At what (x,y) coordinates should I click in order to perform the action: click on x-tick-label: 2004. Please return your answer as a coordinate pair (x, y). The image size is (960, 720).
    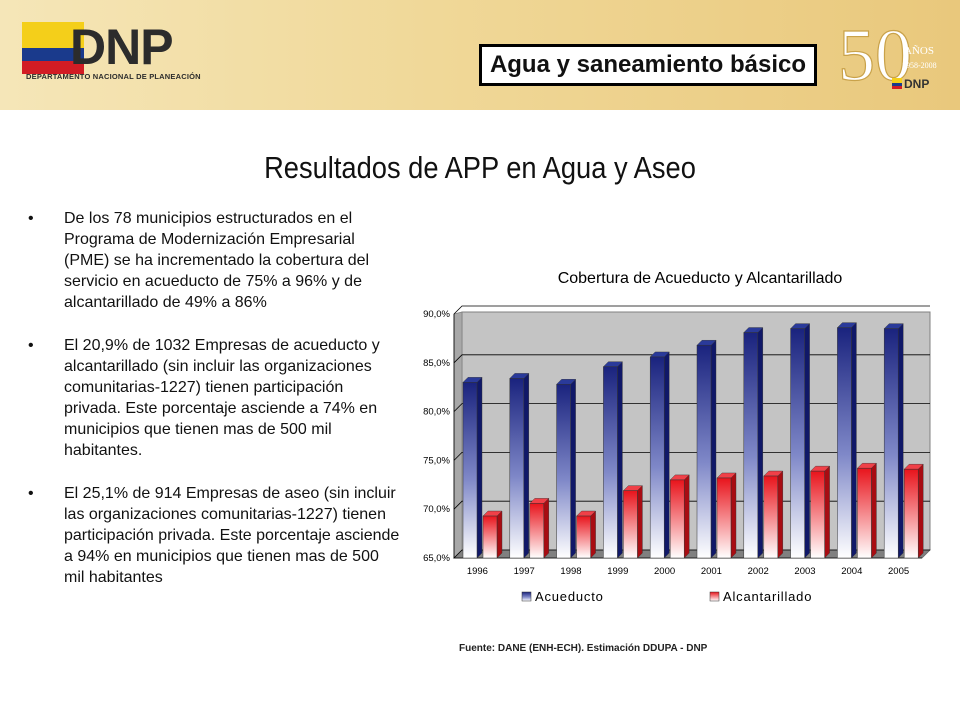
    Looking at the image, I should click on (851, 571).